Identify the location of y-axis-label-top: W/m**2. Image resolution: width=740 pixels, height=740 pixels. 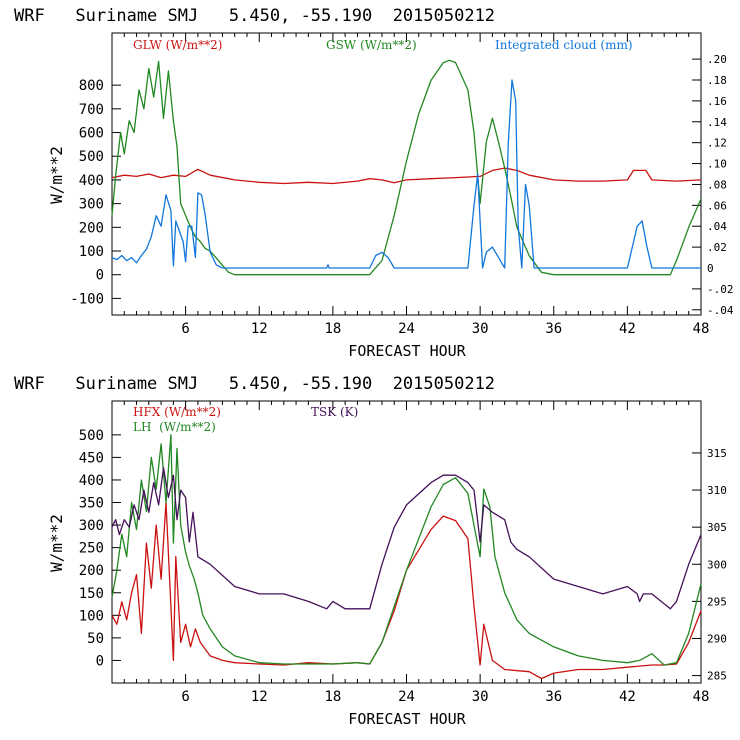
(56, 175).